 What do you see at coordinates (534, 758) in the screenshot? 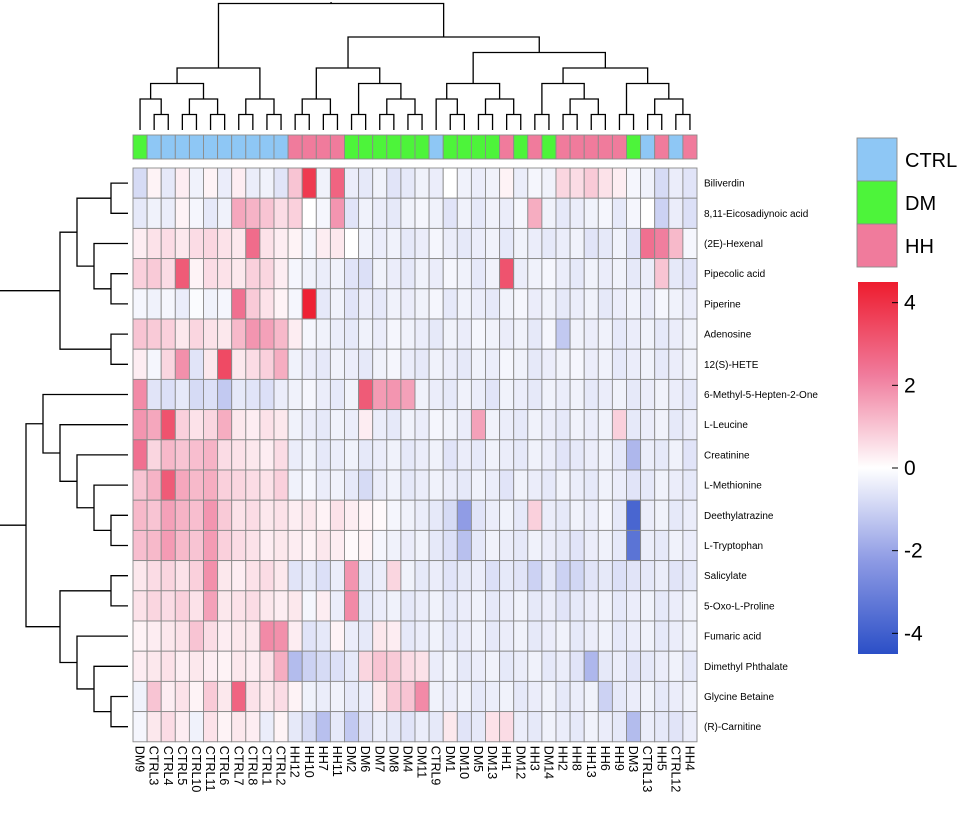
I see `column-label: HH3` at bounding box center [534, 758].